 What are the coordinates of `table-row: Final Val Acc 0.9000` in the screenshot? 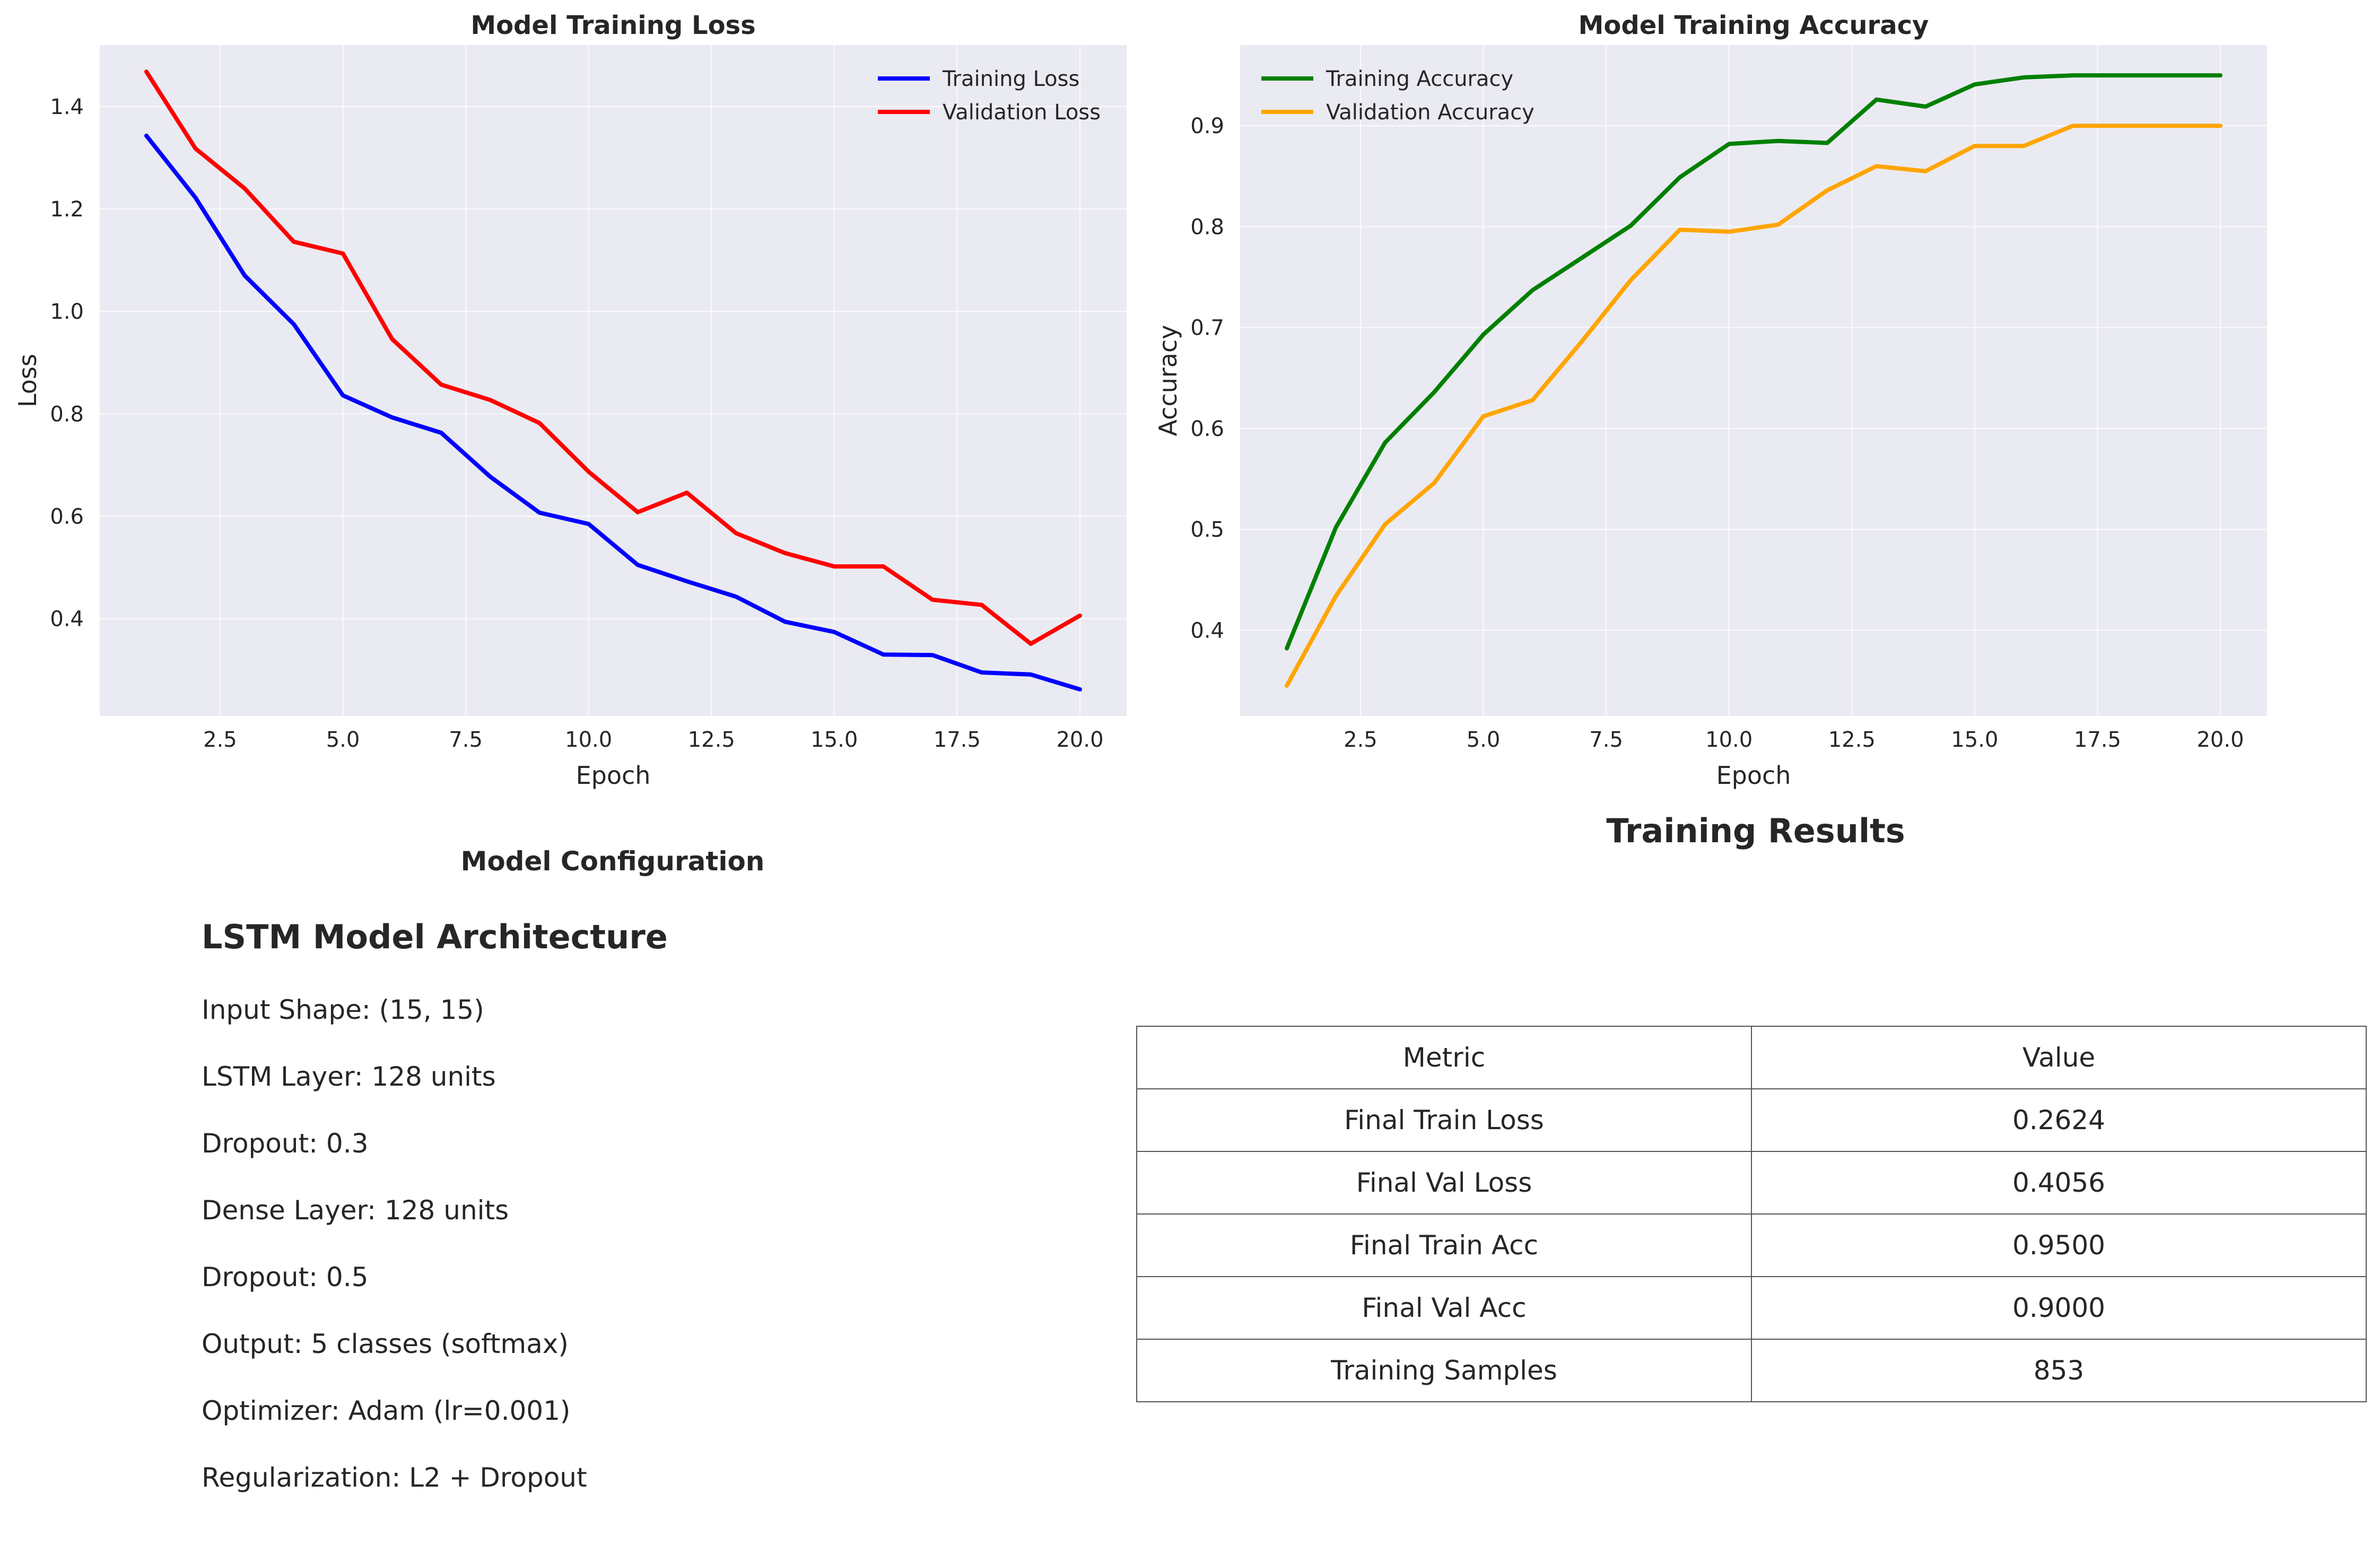 It's located at (1751, 1308).